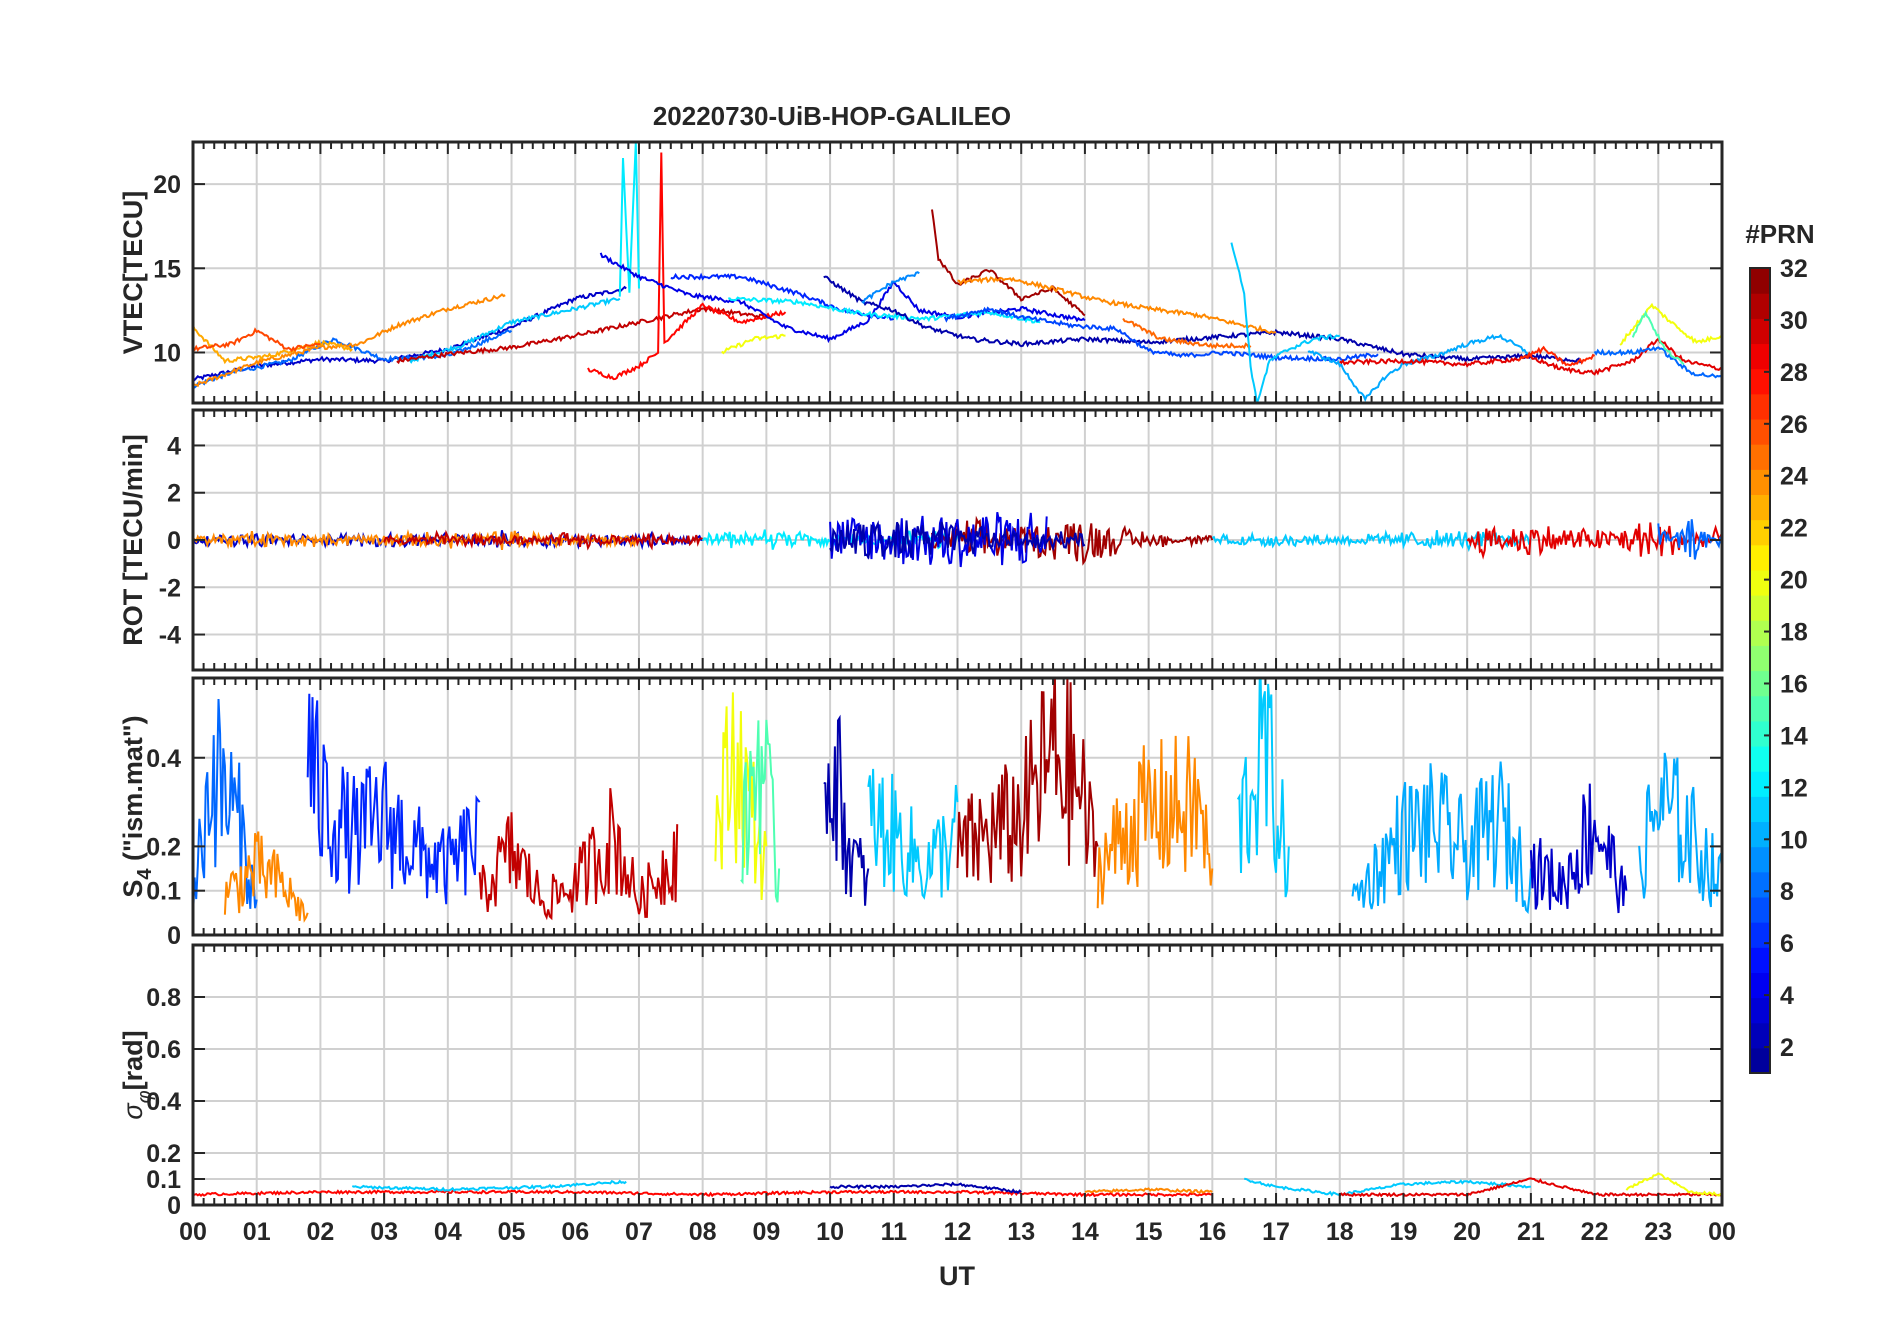  What do you see at coordinates (1787, 944) in the screenshot?
I see `colorbar-tick-label: 6` at bounding box center [1787, 944].